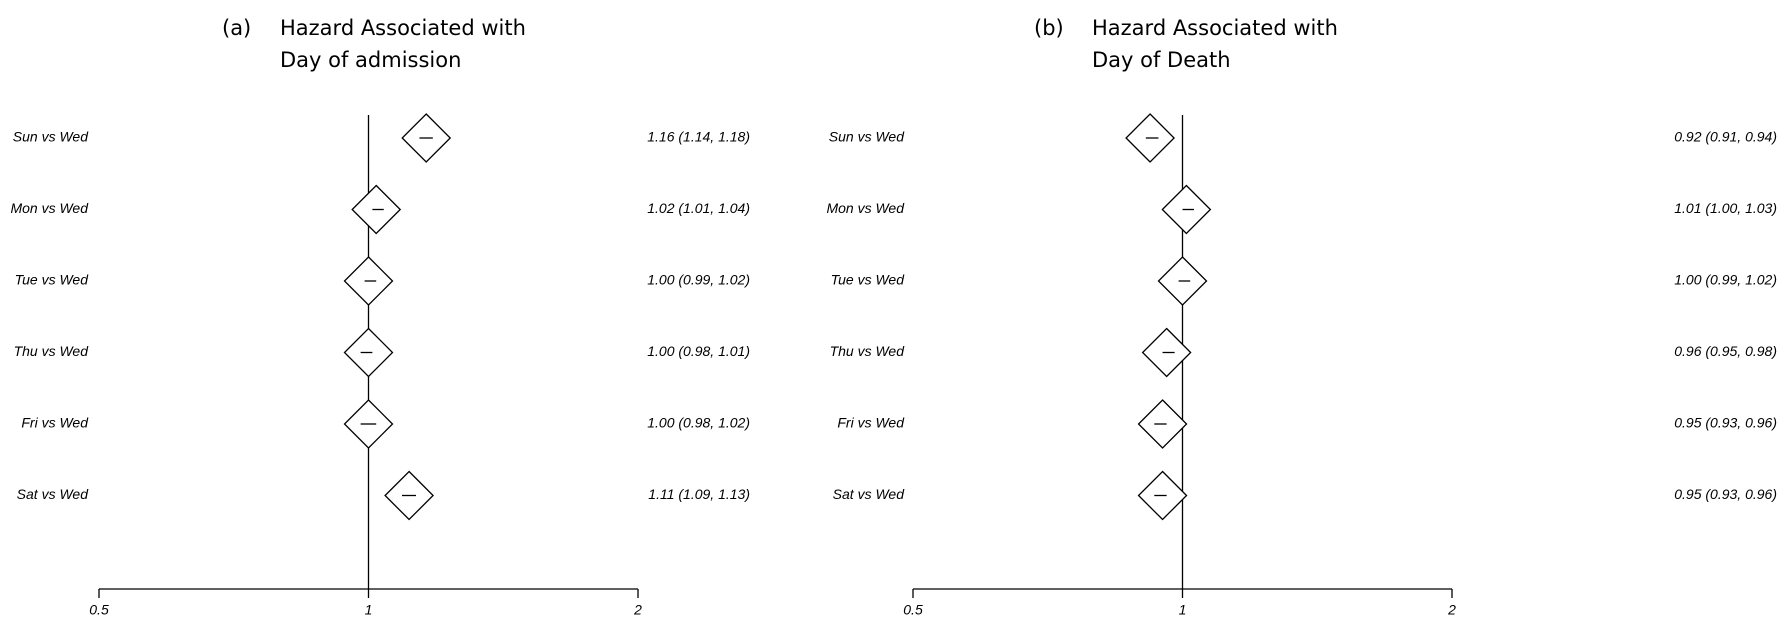  Describe the element at coordinates (698, 208) in the screenshot. I see `estimate-label: 1.02 (1.01, 1.04)` at that location.